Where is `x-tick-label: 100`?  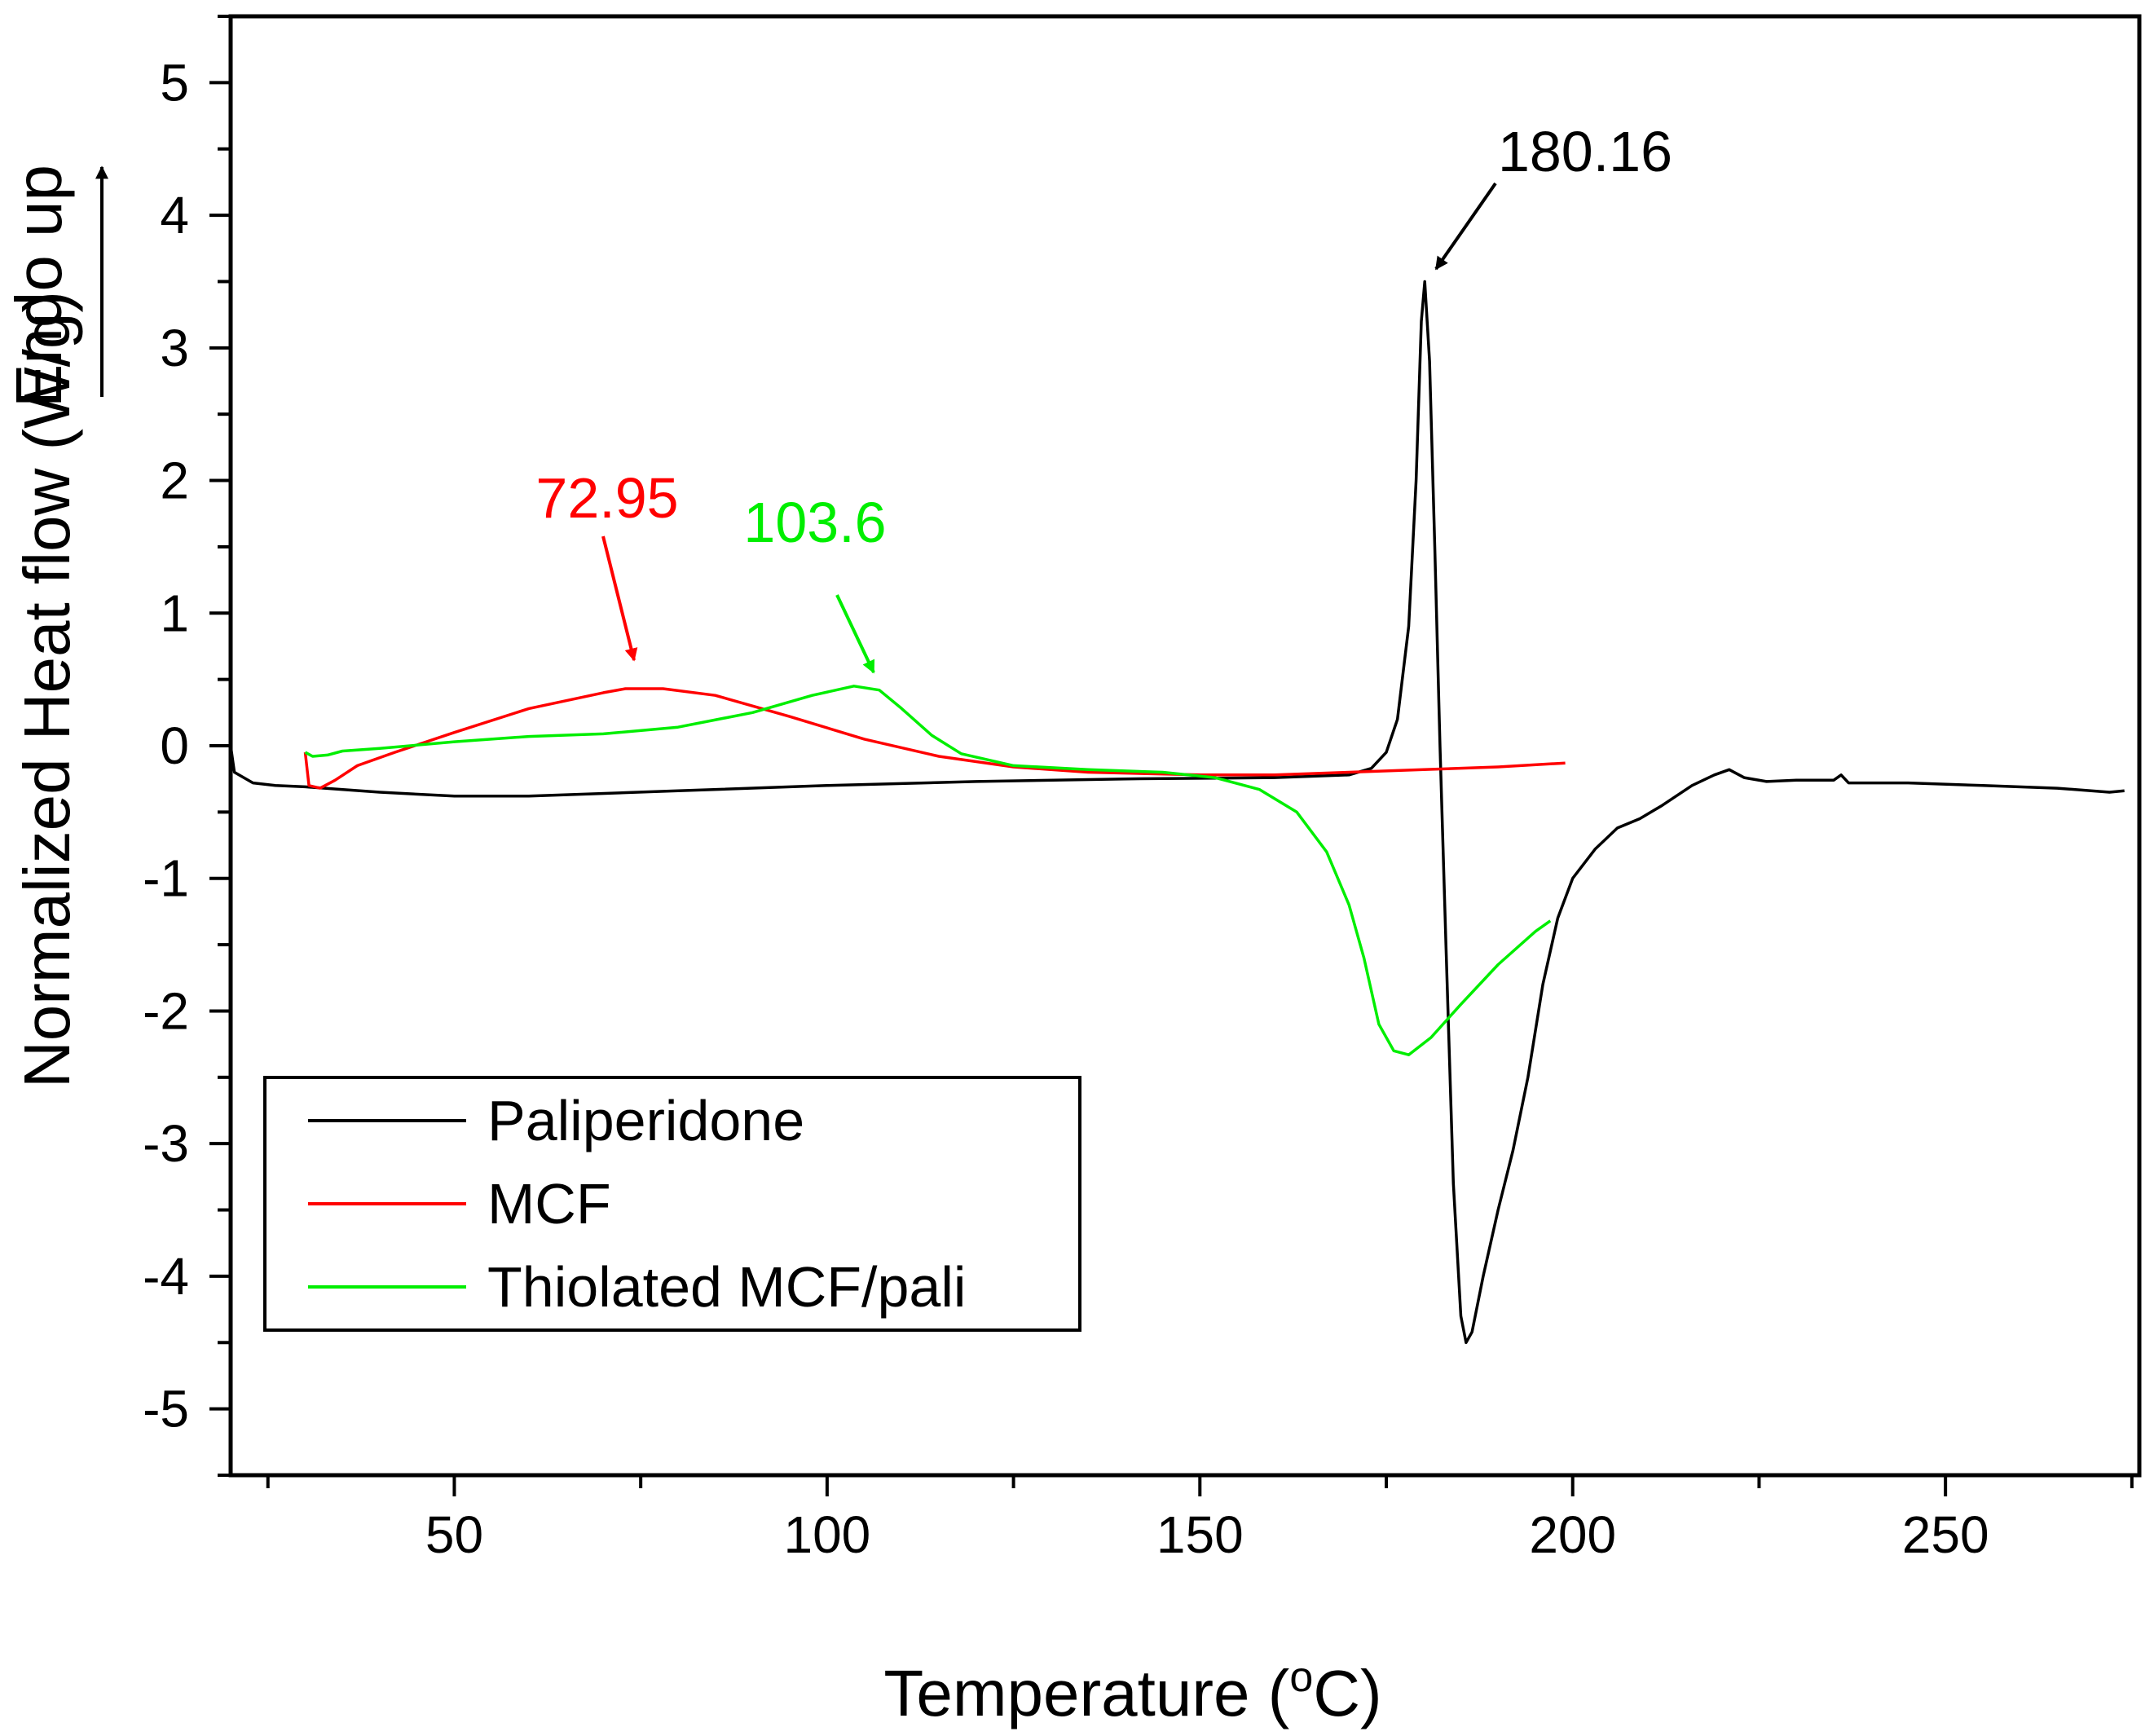
x-tick-label: 100 is located at coordinates (826, 1534).